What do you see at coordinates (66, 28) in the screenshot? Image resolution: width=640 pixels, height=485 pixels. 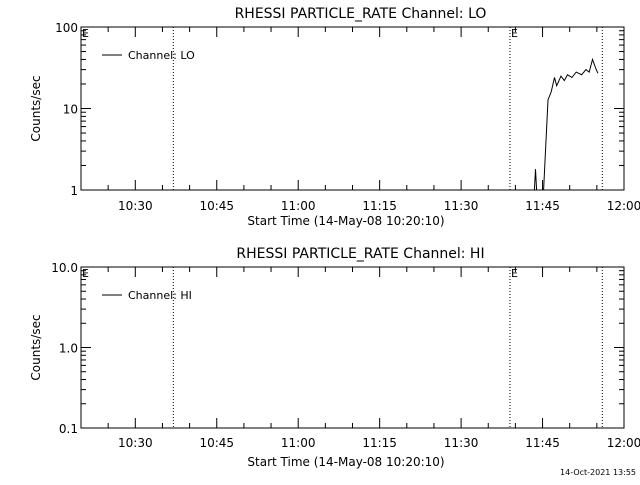 I see `y-tick-label: 100` at bounding box center [66, 28].